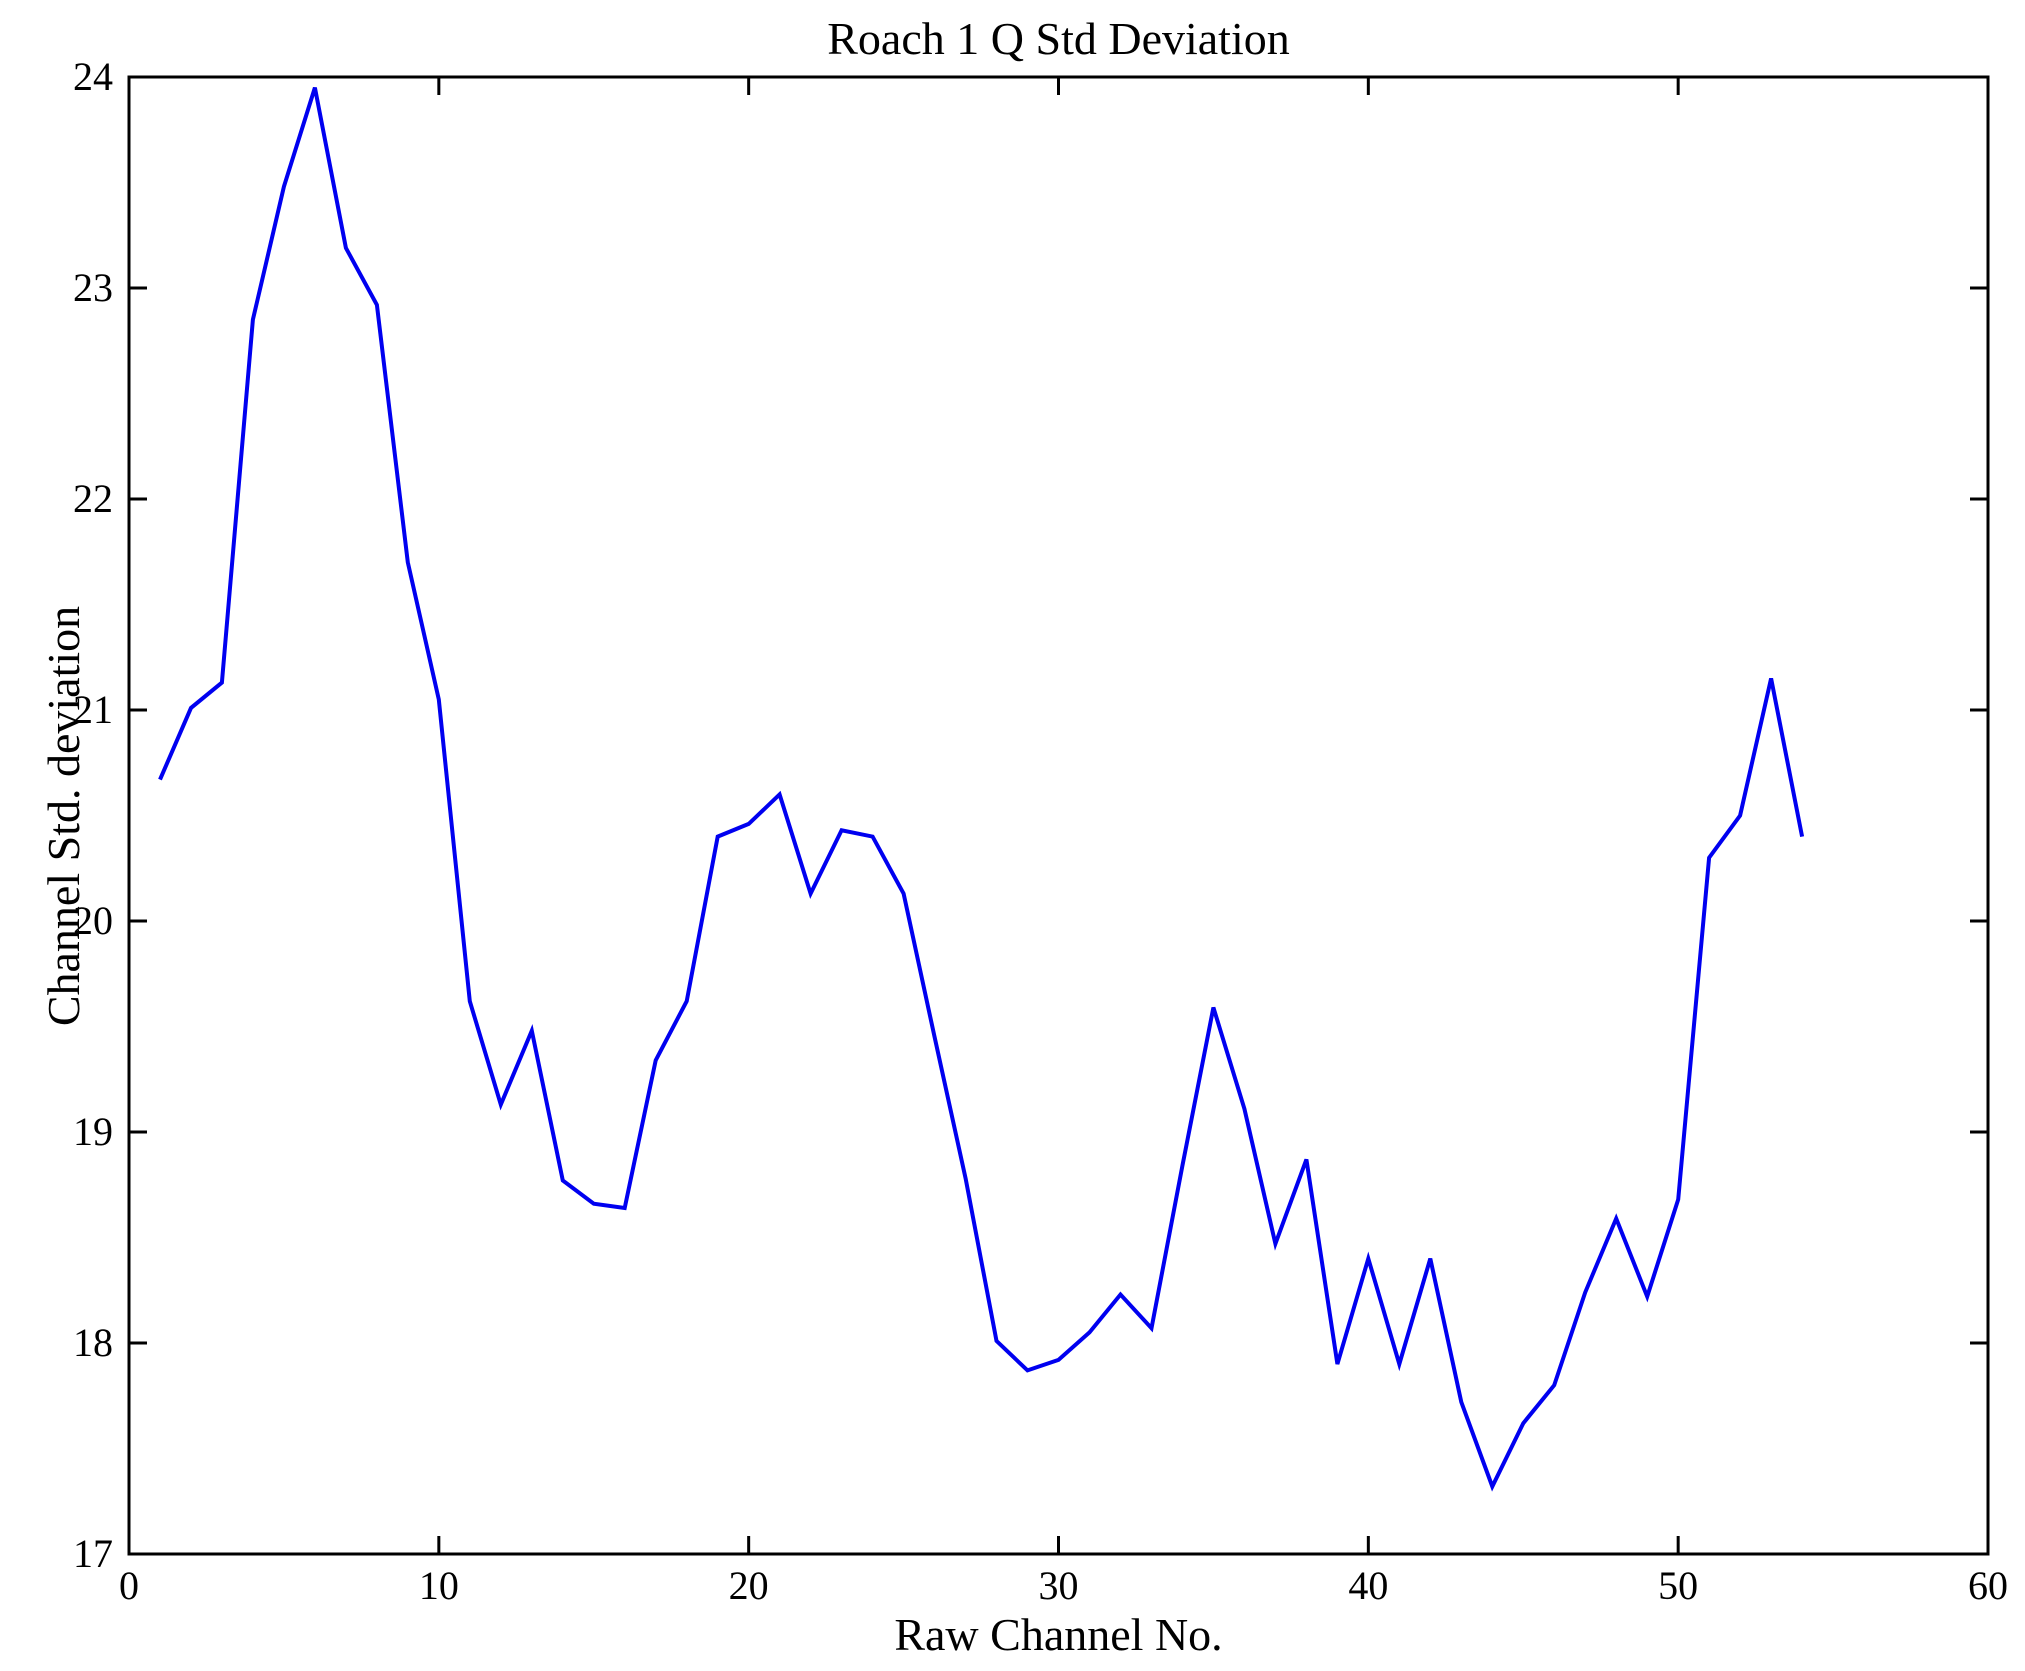  Describe the element at coordinates (93, 709) in the screenshot. I see `y-tick-label: 21` at that location.